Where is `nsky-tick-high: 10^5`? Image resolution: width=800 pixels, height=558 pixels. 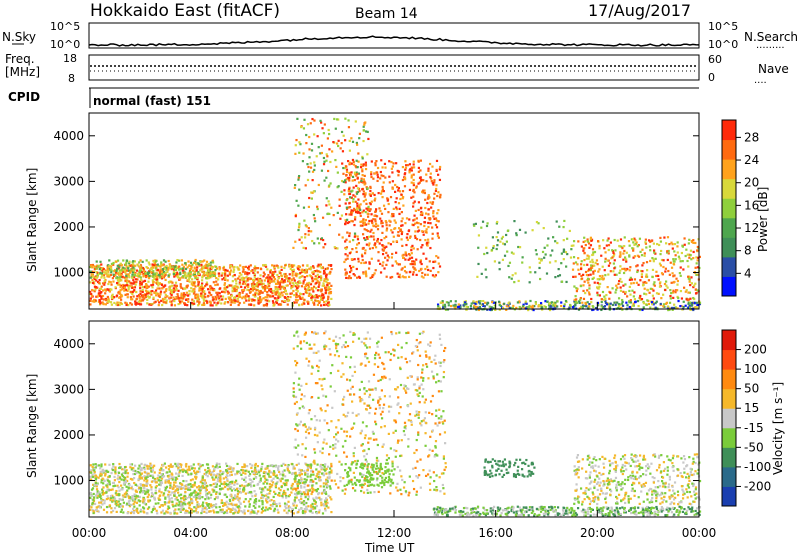 nsky-tick-high: 10^5 is located at coordinates (65, 26).